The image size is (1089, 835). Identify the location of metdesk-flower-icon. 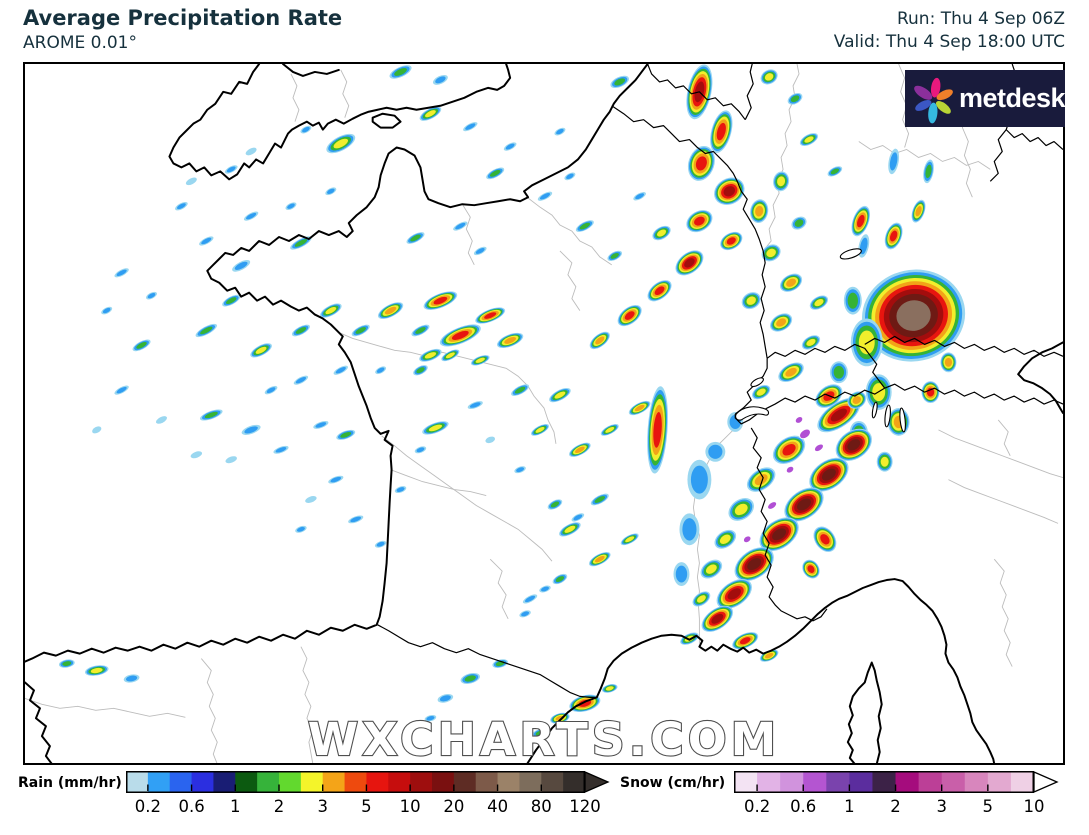
(933, 100).